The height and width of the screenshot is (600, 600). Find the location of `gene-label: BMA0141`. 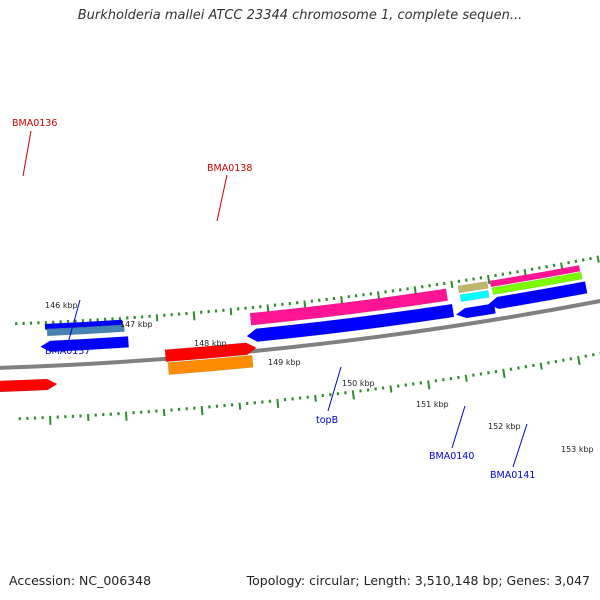

gene-label: BMA0141 is located at coordinates (512, 475).